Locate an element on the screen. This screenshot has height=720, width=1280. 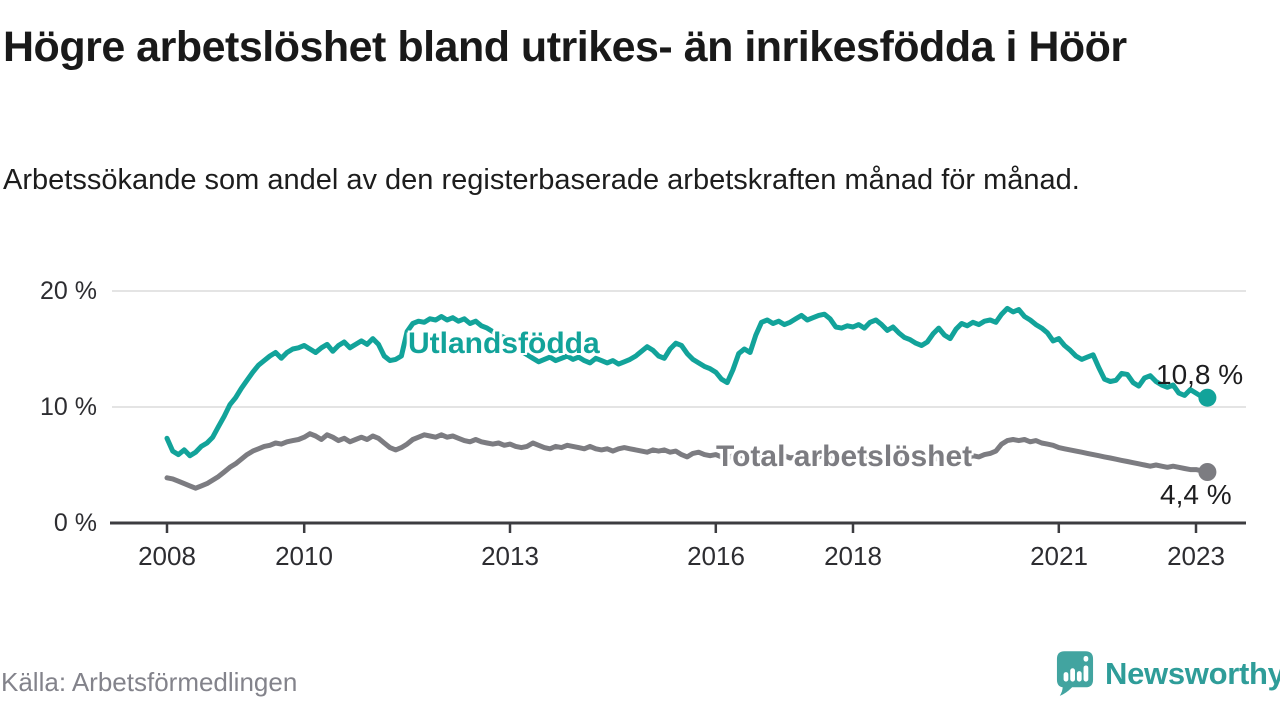
x-tick-label: 2008 is located at coordinates (167, 556).